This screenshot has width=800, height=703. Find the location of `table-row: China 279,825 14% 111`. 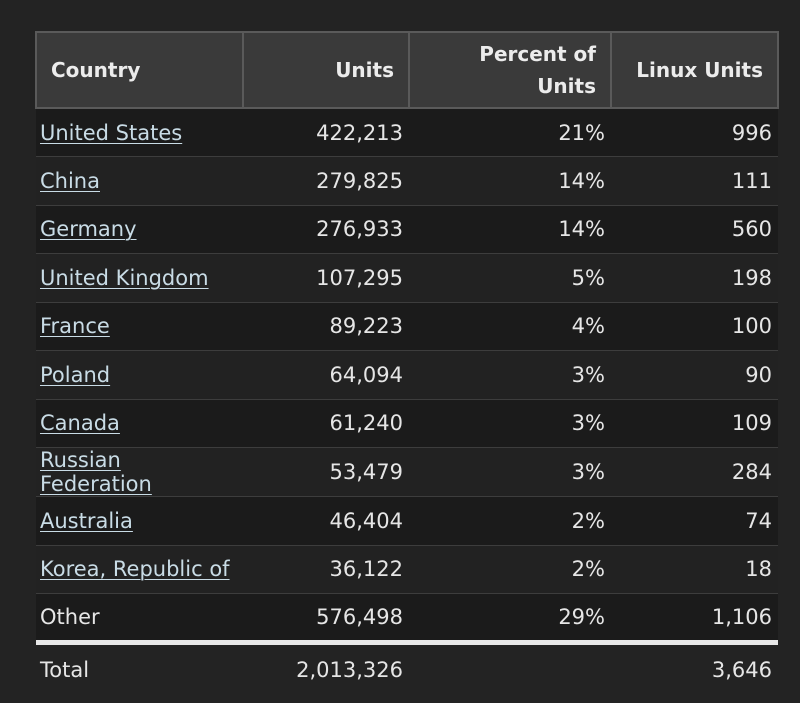

table-row: China 279,825 14% 111 is located at coordinates (407, 181).